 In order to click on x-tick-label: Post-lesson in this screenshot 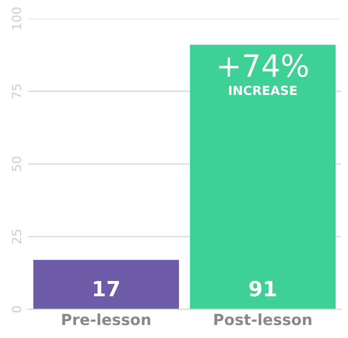, I will do `click(263, 319)`.